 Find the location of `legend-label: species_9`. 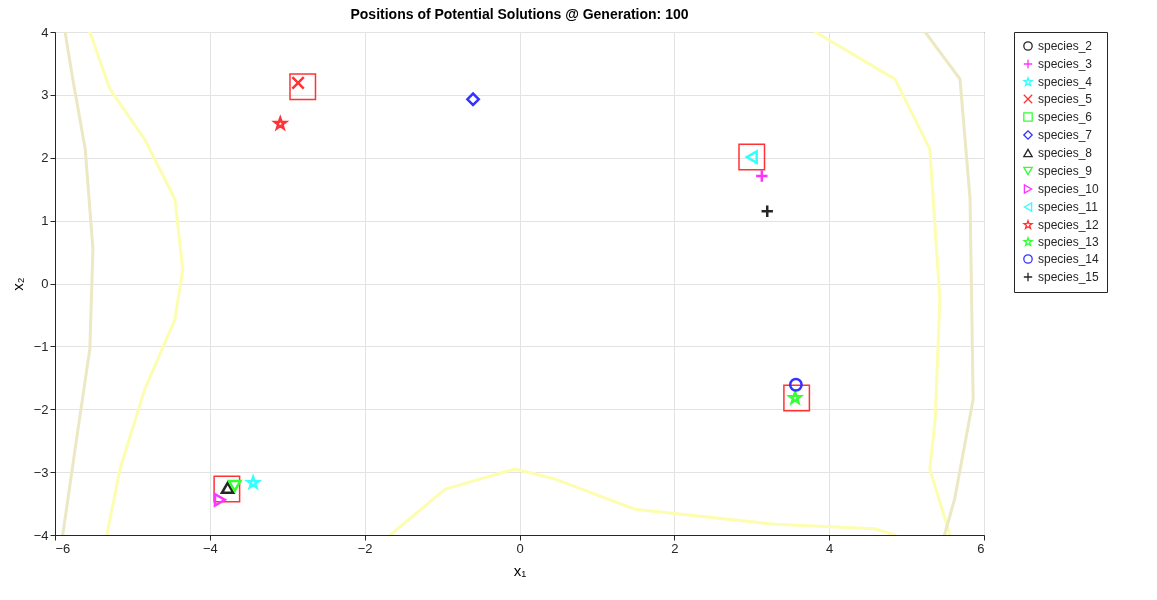

legend-label: species_9 is located at coordinates (1065, 171).